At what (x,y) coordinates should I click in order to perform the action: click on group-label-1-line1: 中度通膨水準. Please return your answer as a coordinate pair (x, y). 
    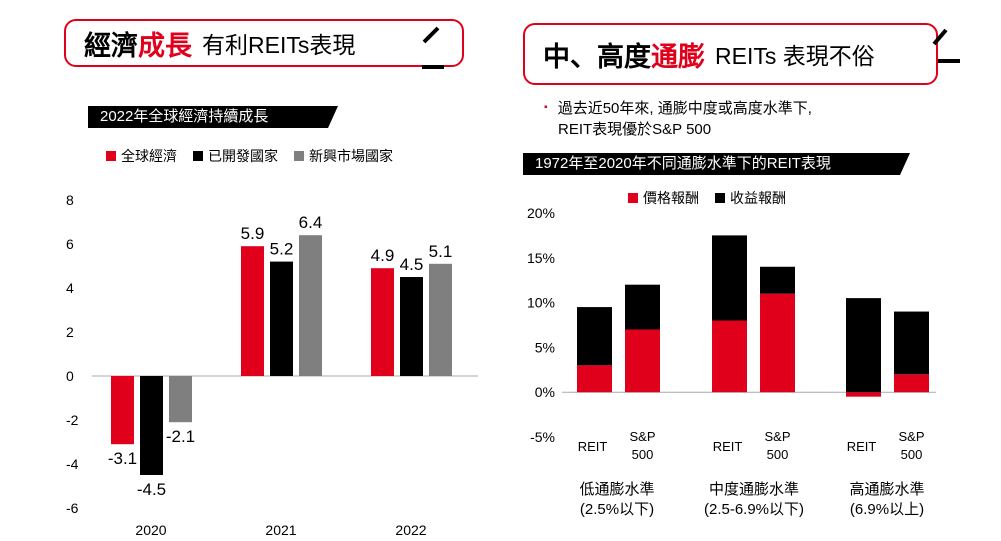
    Looking at the image, I should click on (754, 489).